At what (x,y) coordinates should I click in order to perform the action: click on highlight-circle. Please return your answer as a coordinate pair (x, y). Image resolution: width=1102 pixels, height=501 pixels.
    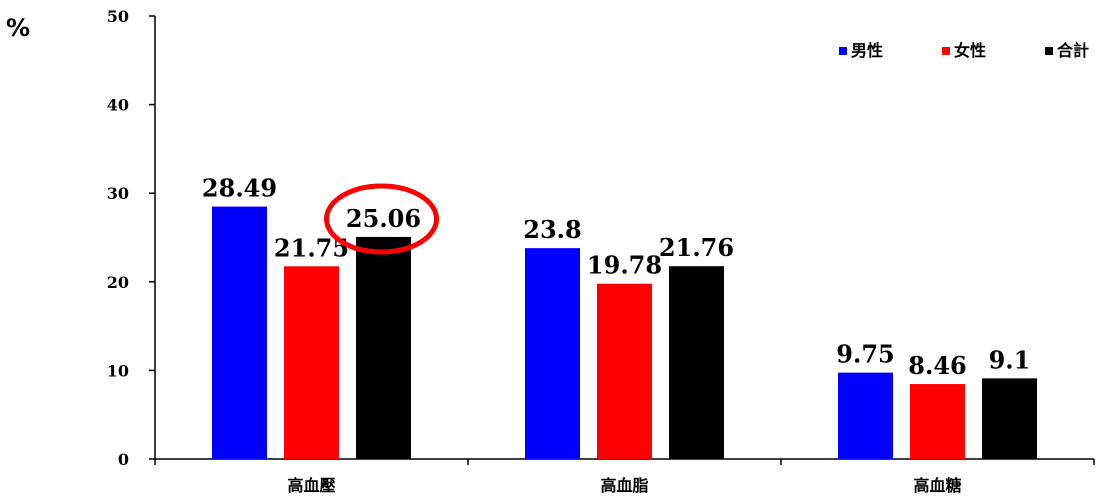
    Looking at the image, I should click on (381, 219).